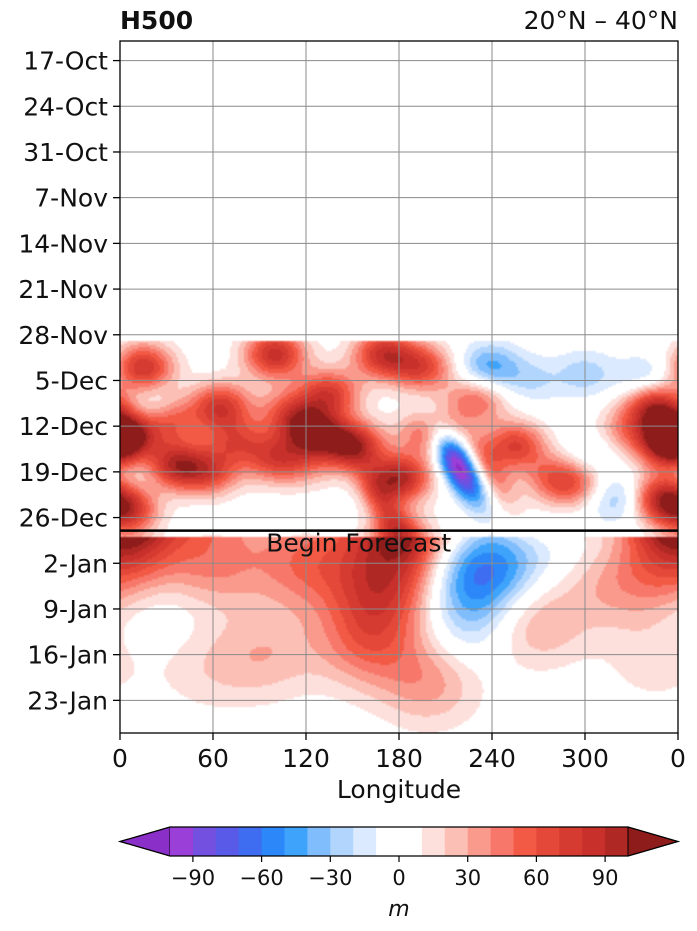  I want to click on colorbar-label: m, so click(398, 909).